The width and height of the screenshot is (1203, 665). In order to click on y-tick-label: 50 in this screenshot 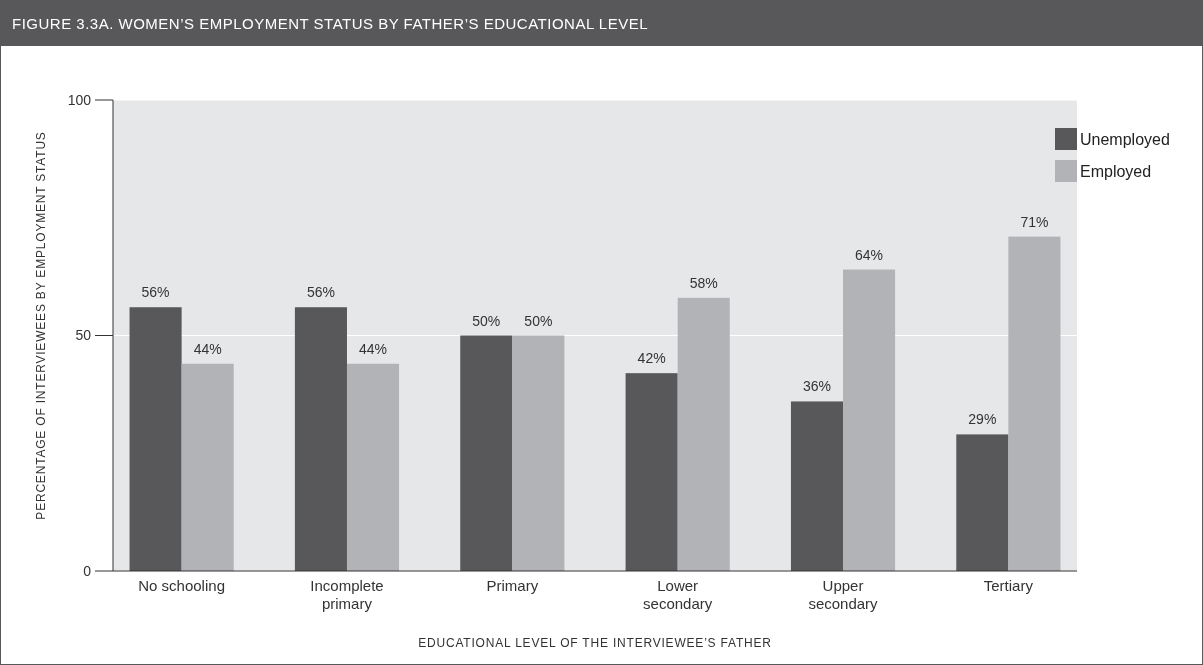, I will do `click(83, 335)`.